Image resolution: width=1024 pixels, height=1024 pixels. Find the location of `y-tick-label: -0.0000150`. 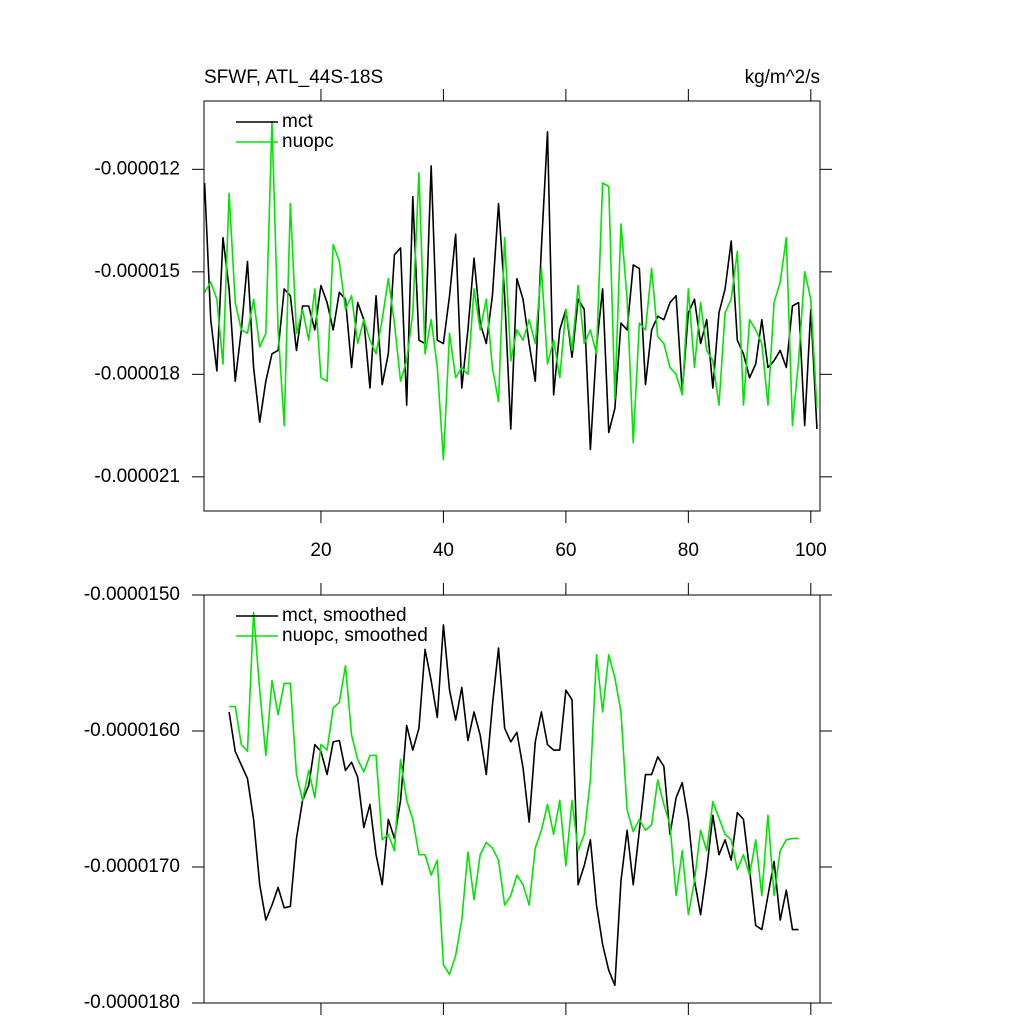

y-tick-label: -0.0000150 is located at coordinates (132, 594).